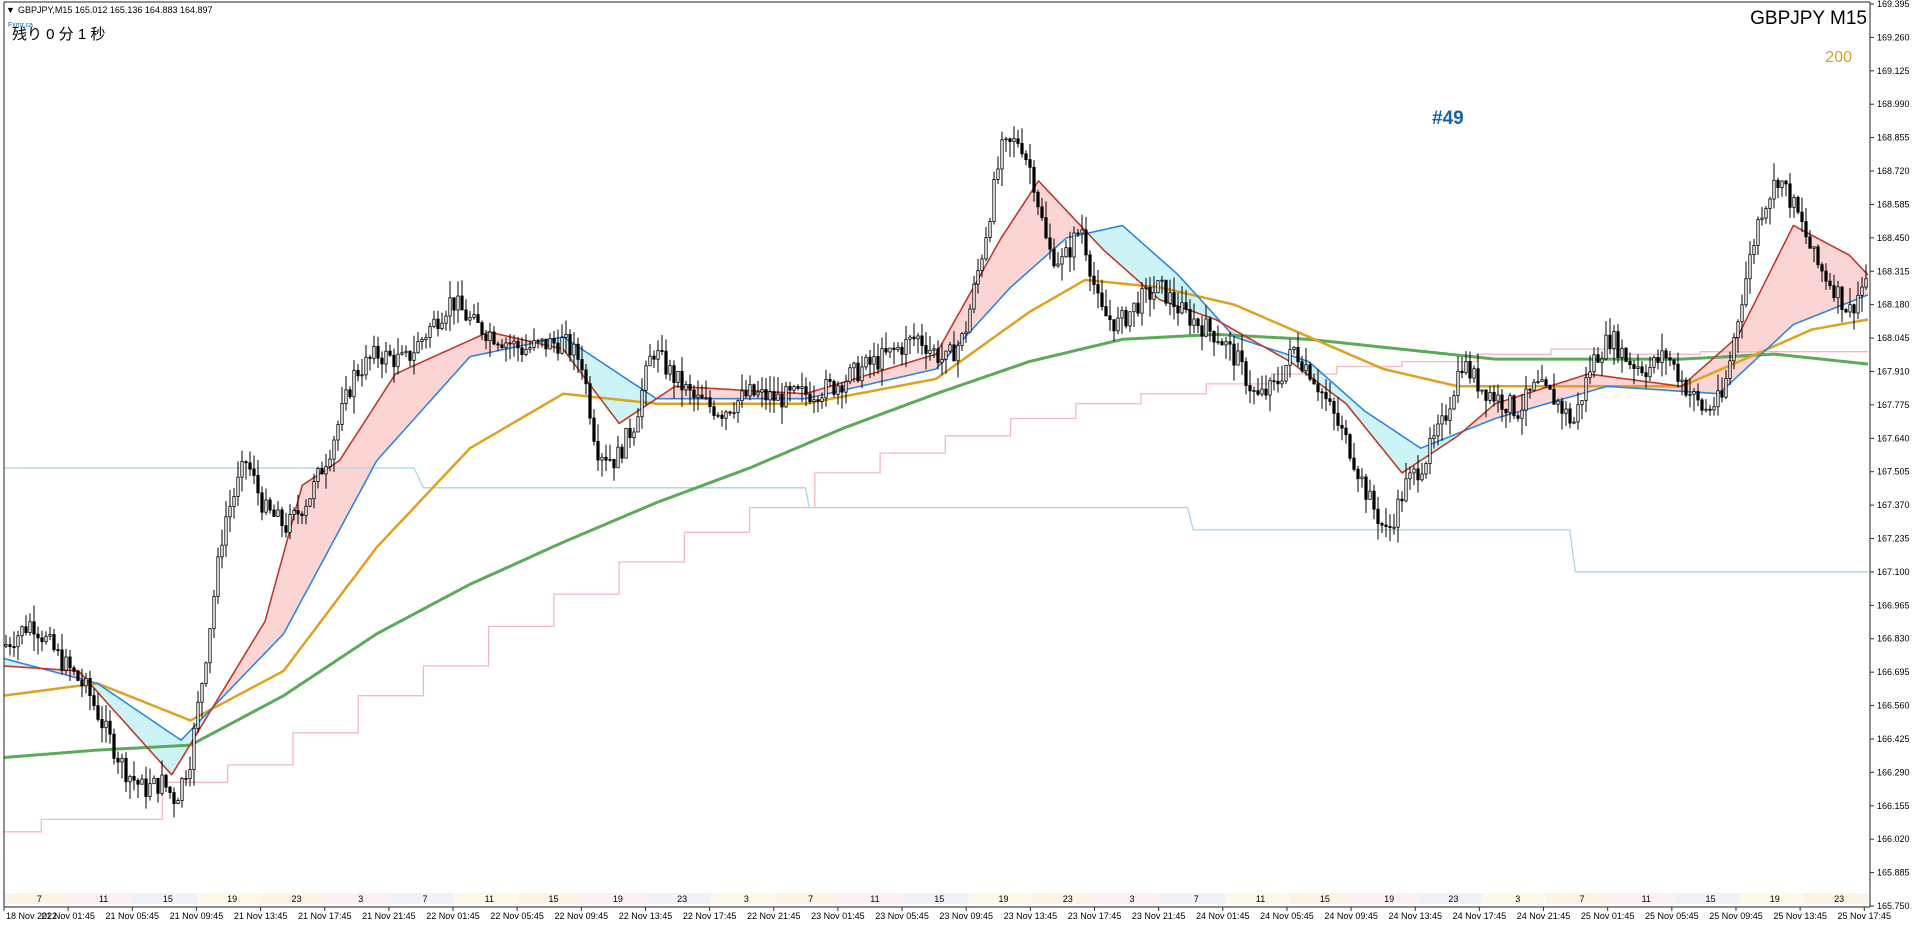 Image resolution: width=1920 pixels, height=932 pixels. Describe the element at coordinates (1893, 472) in the screenshot. I see `y-tick-label: 167.505` at that location.